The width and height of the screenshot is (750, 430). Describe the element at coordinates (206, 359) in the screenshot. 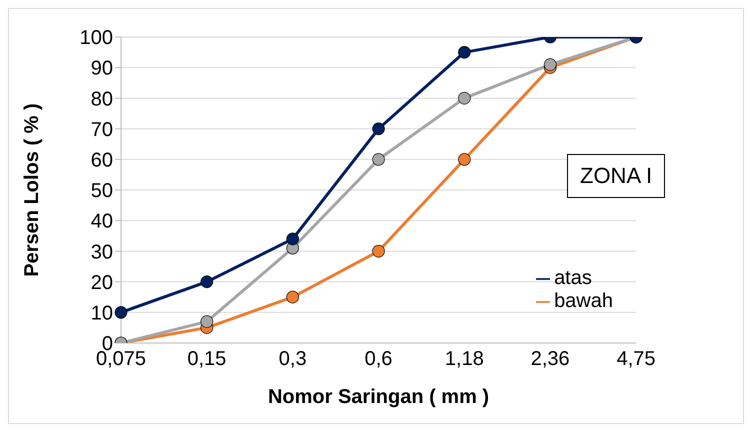

I see `x-tick-label: 0,15` at that location.